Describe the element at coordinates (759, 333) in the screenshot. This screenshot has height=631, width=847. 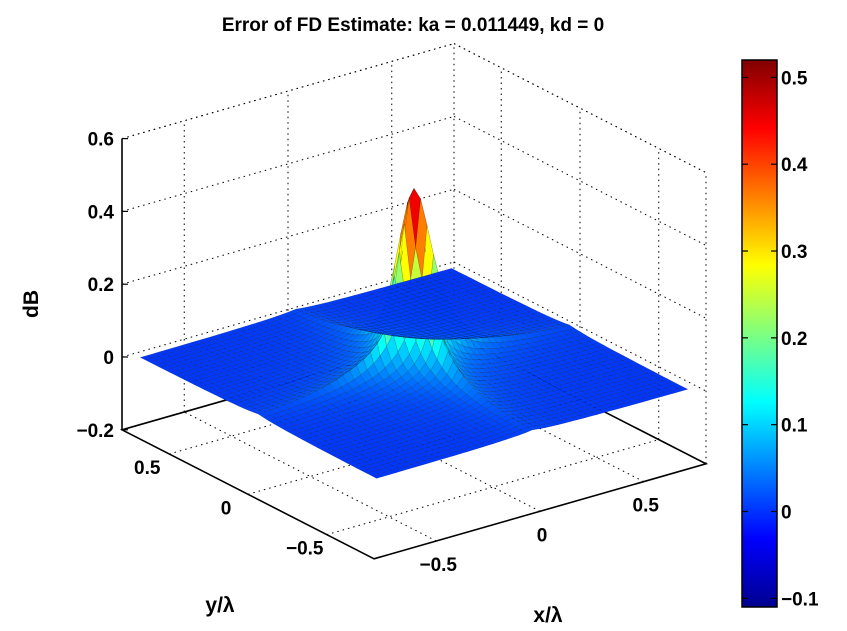
I see `colorbar` at that location.